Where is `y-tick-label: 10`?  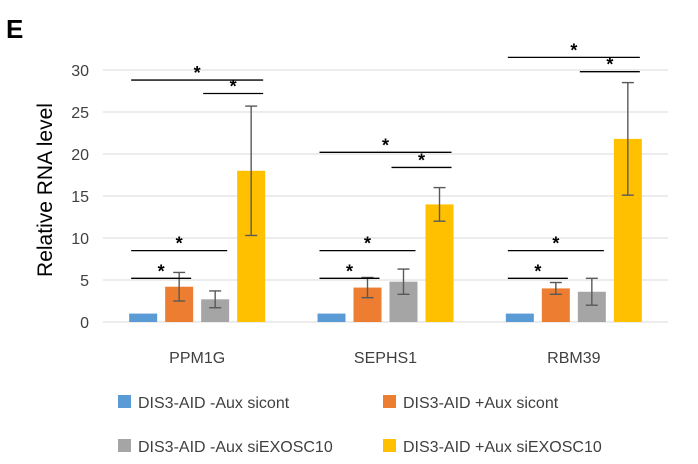 y-tick-label: 10 is located at coordinates (80, 239).